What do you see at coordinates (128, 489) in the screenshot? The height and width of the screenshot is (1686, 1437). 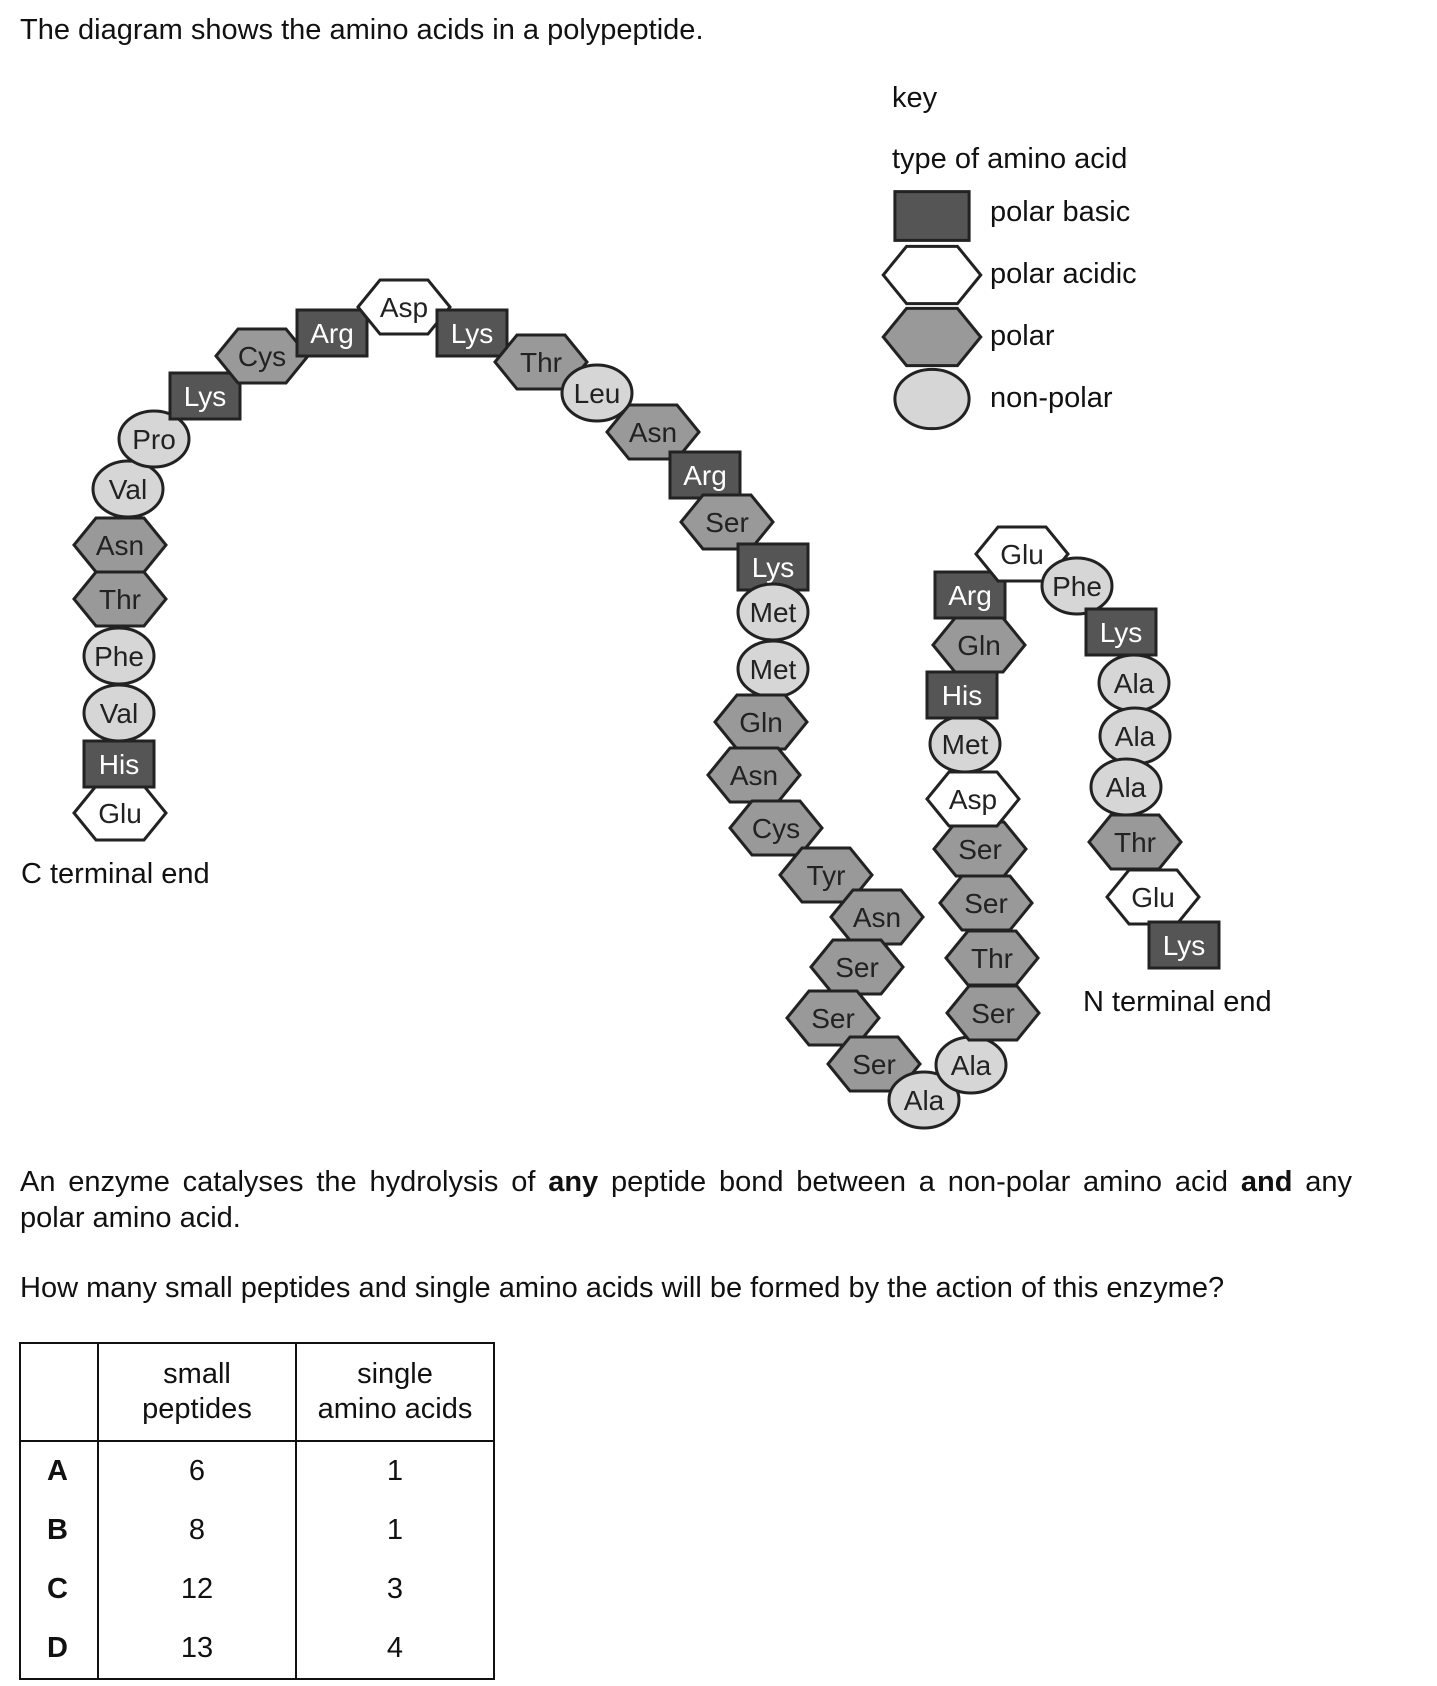 I see `amino-acid-nonpolar: Val` at bounding box center [128, 489].